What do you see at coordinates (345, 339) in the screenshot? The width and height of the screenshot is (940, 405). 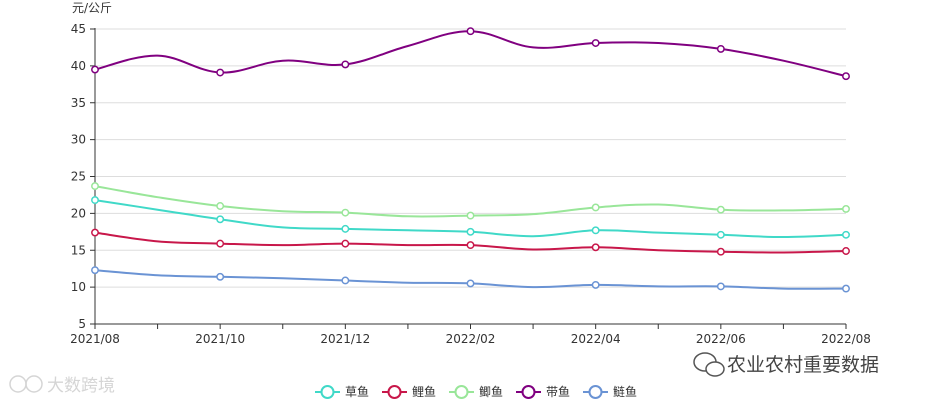 I see `x-tick-label: 2021/12` at bounding box center [345, 339].